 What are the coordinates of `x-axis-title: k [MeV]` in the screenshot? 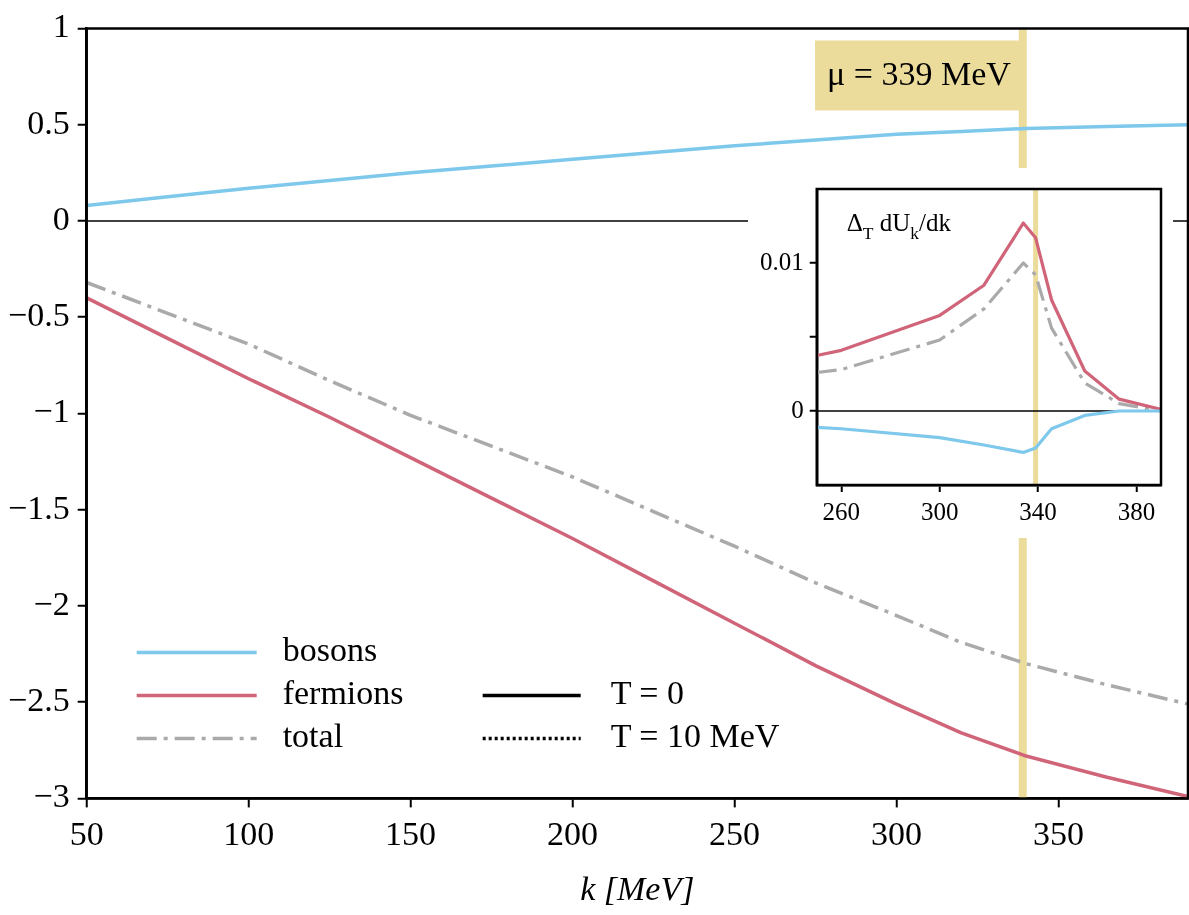 It's located at (637, 888).